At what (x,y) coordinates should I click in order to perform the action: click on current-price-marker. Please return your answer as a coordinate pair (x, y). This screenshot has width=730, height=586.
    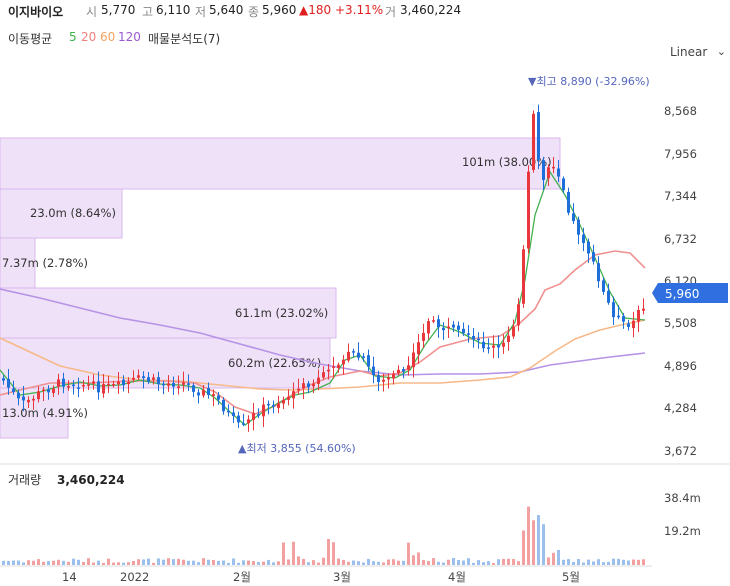
    Looking at the image, I should click on (690, 293).